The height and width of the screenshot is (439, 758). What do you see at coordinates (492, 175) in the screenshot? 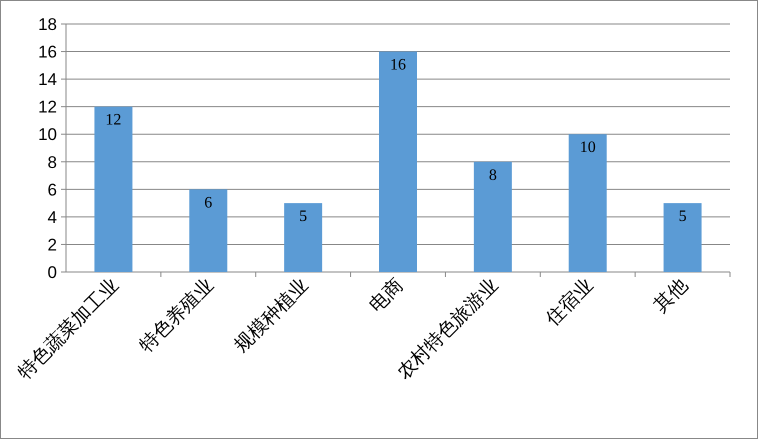
I see `data-label: 8` at bounding box center [492, 175].